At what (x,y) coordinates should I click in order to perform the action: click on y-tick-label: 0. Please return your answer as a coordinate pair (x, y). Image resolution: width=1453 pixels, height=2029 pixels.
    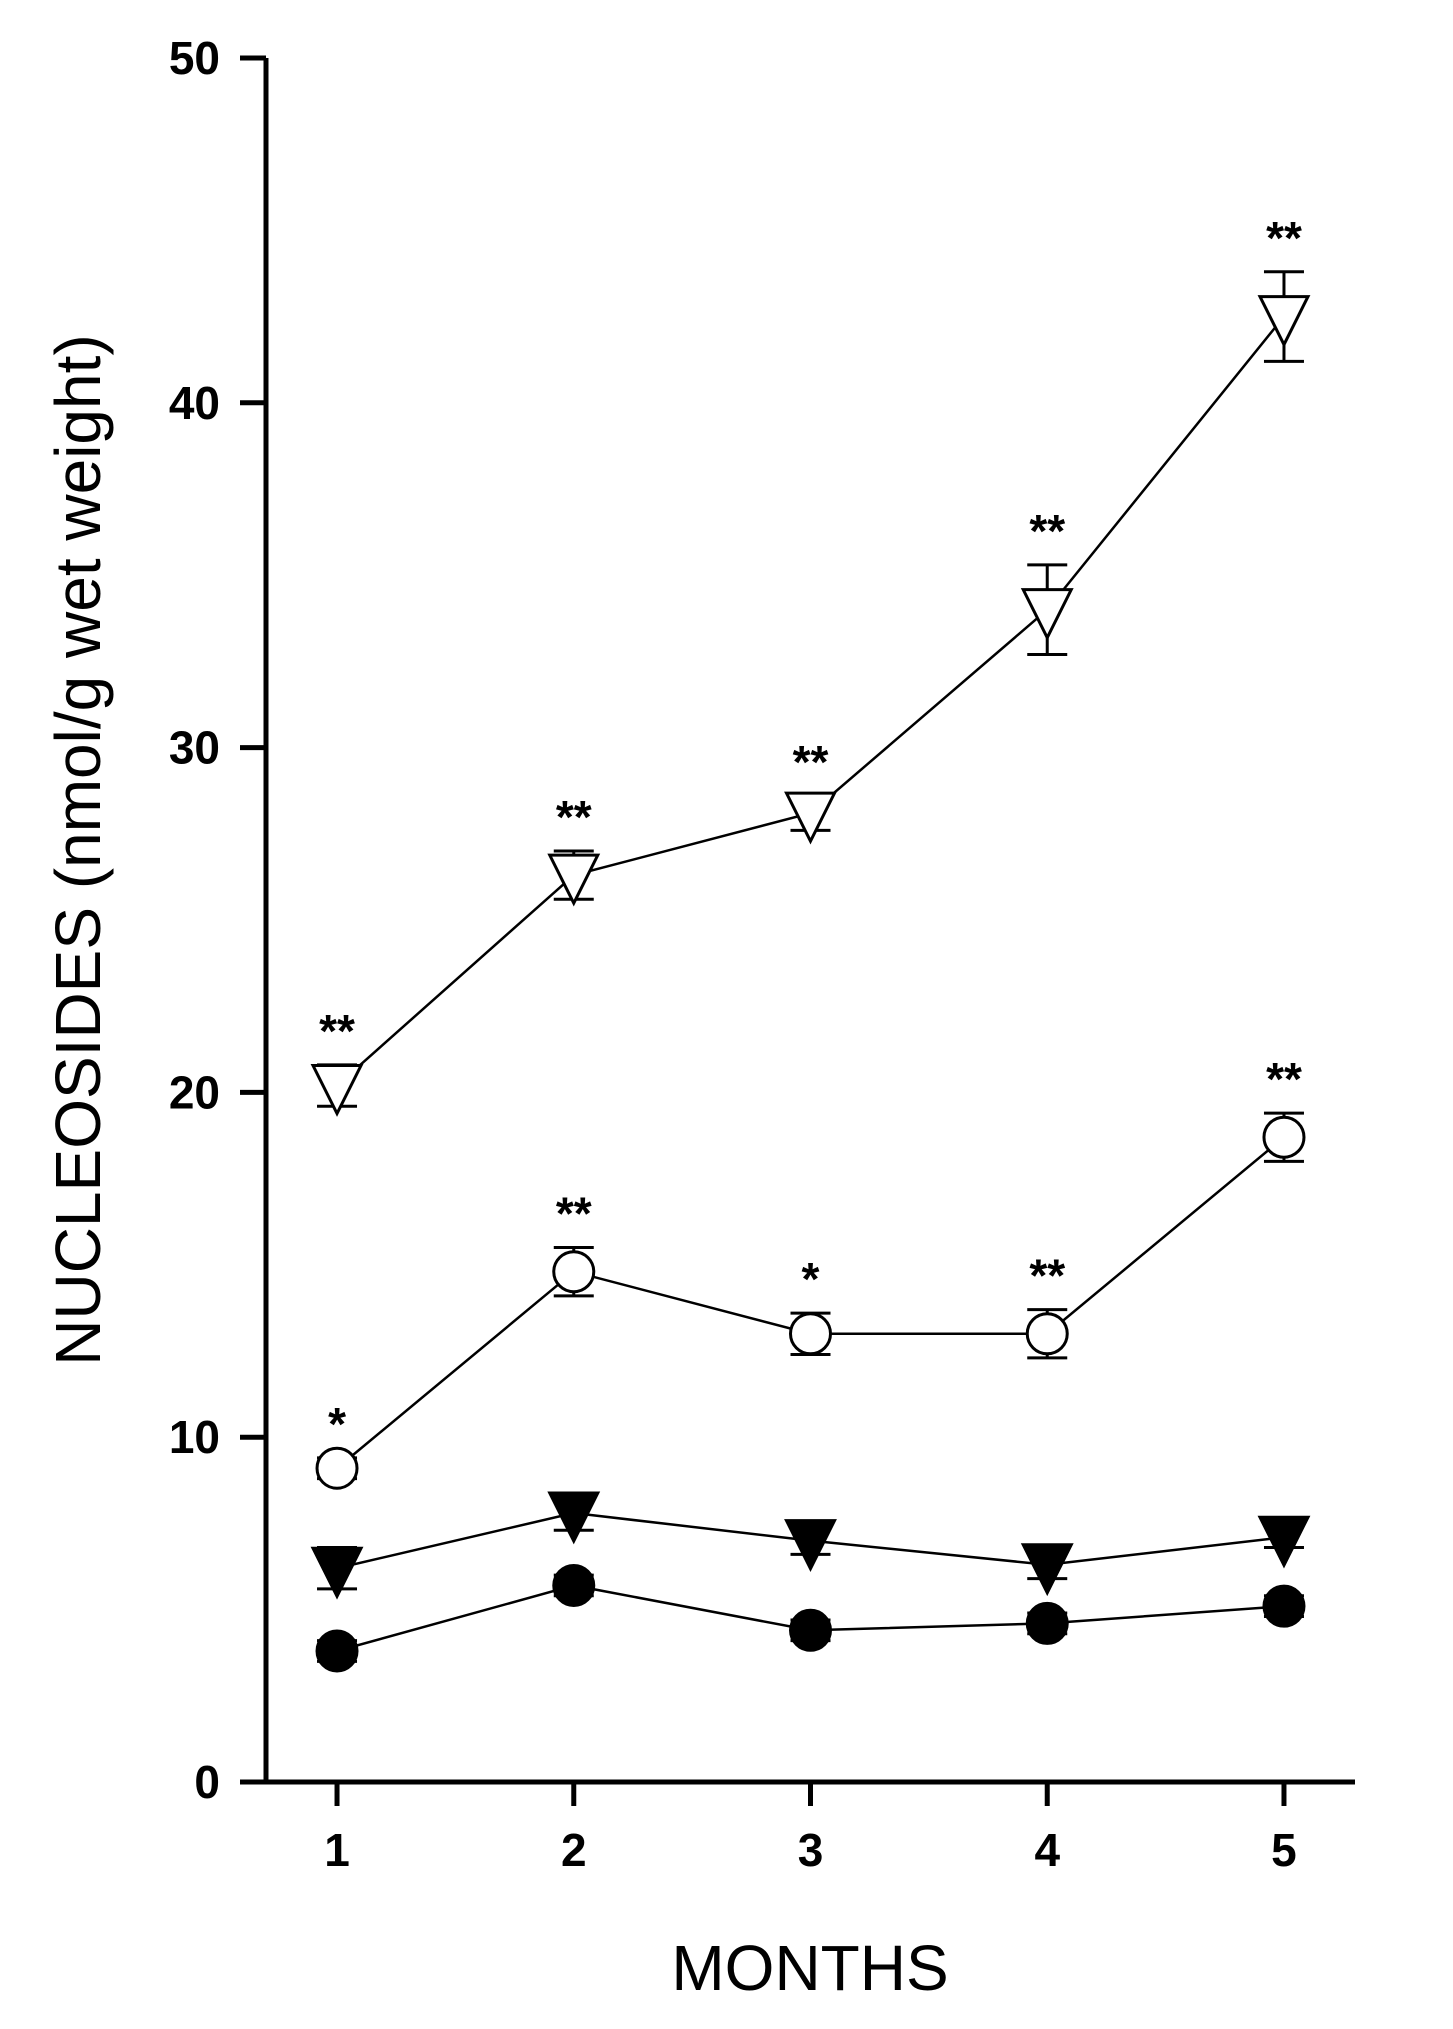
    Looking at the image, I should click on (207, 1782).